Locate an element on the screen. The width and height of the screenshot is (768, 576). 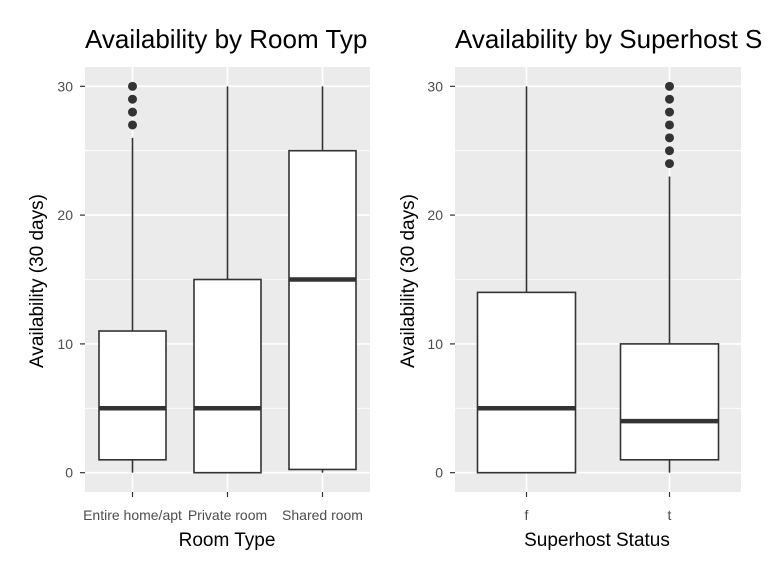
box-shared-room is located at coordinates (322, 279).